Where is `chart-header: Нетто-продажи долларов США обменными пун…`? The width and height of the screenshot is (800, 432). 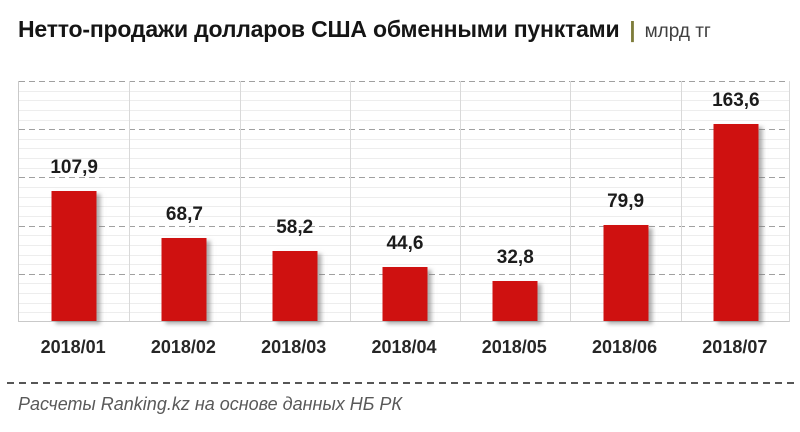 chart-header: Нетто-продажи долларов США обменными пун… is located at coordinates (364, 29).